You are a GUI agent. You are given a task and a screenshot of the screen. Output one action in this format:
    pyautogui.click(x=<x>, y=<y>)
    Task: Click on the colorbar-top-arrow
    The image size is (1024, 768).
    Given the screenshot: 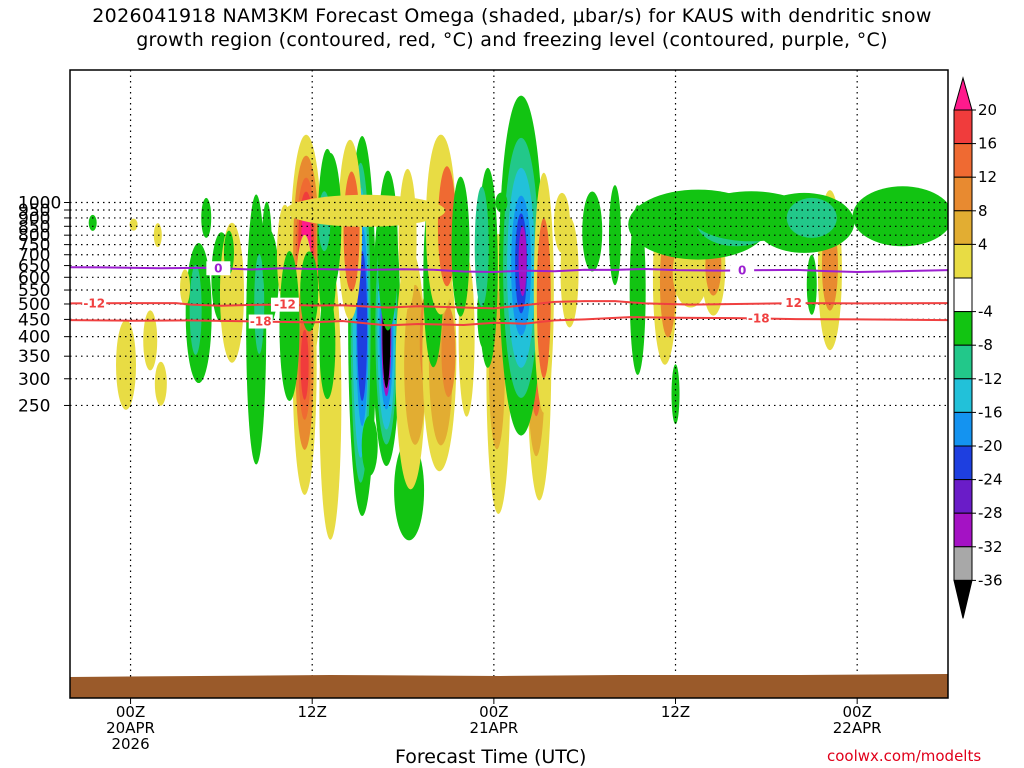 What is the action you would take?
    pyautogui.click(x=963, y=93)
    